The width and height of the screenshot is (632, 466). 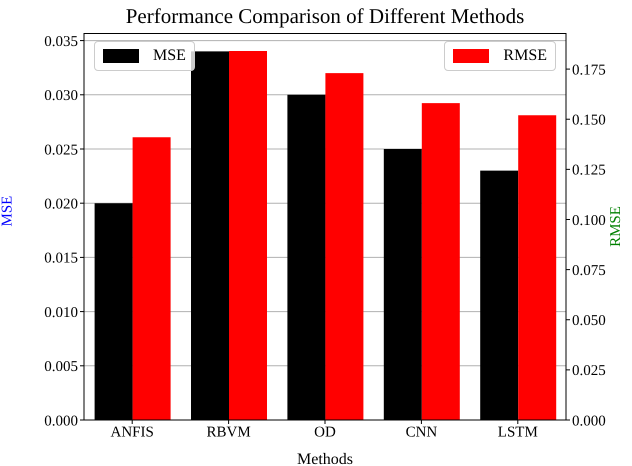 What do you see at coordinates (589, 421) in the screenshot?
I see `y2-tick-label: 0.000` at bounding box center [589, 421].